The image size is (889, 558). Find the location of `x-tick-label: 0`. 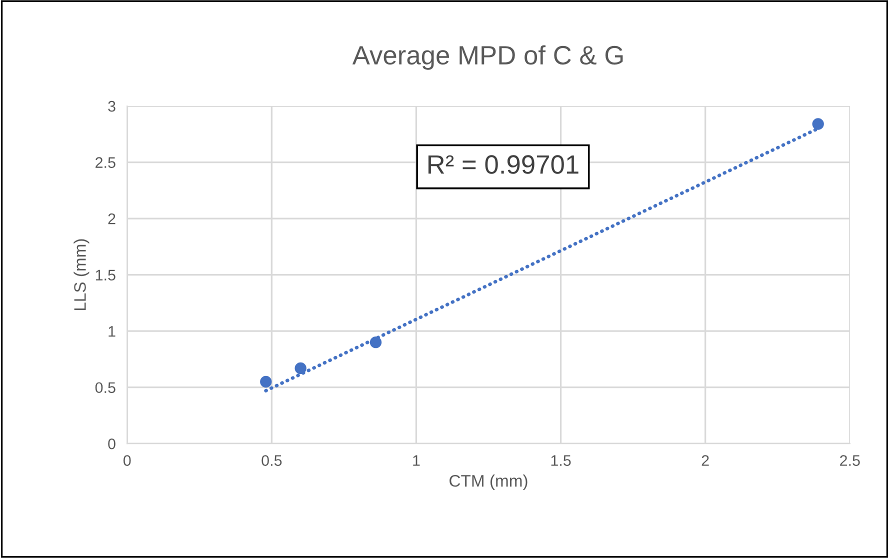

x-tick-label: 0 is located at coordinates (127, 460).